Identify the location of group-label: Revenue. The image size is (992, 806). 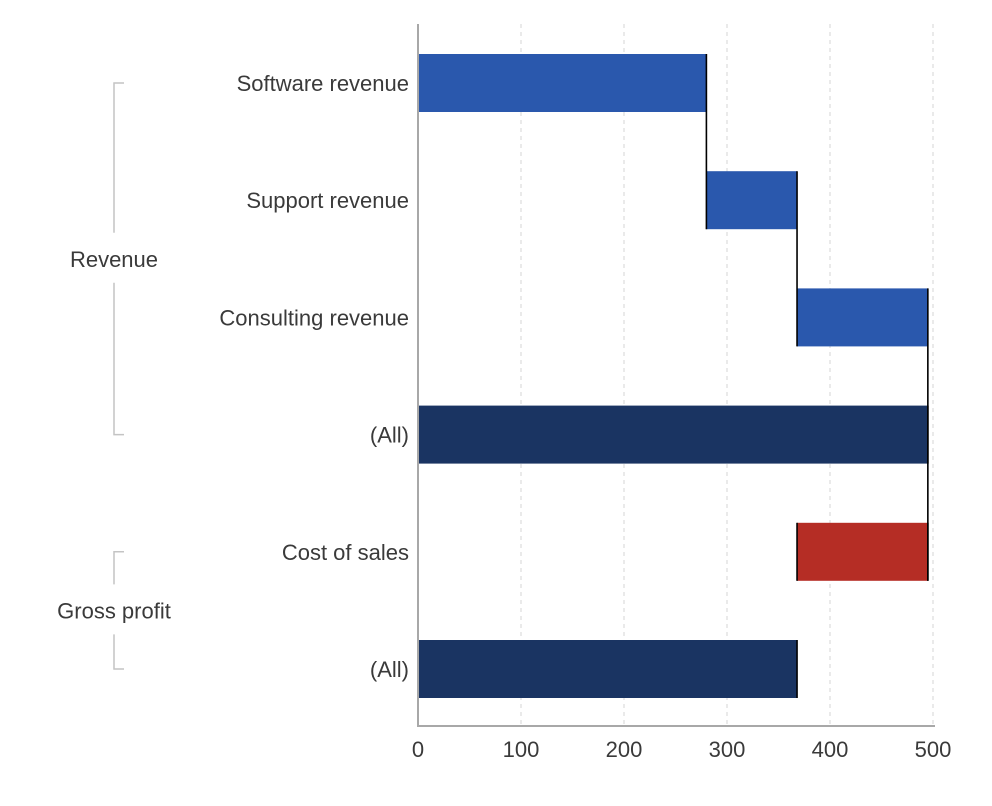
(114, 259).